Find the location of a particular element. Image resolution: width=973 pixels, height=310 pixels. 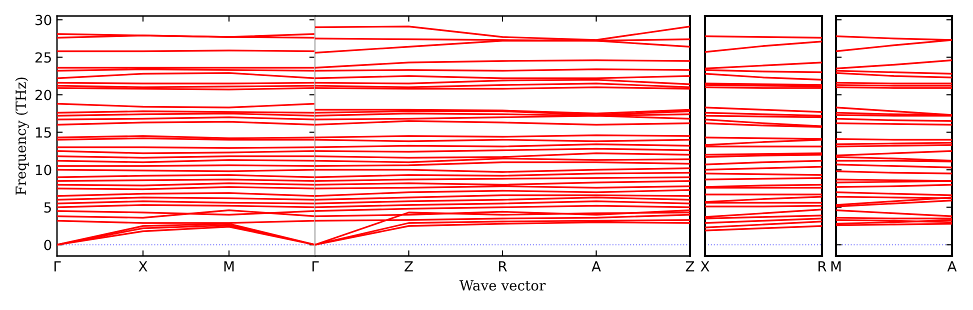

y-tick-label: 5 is located at coordinates (47, 207).